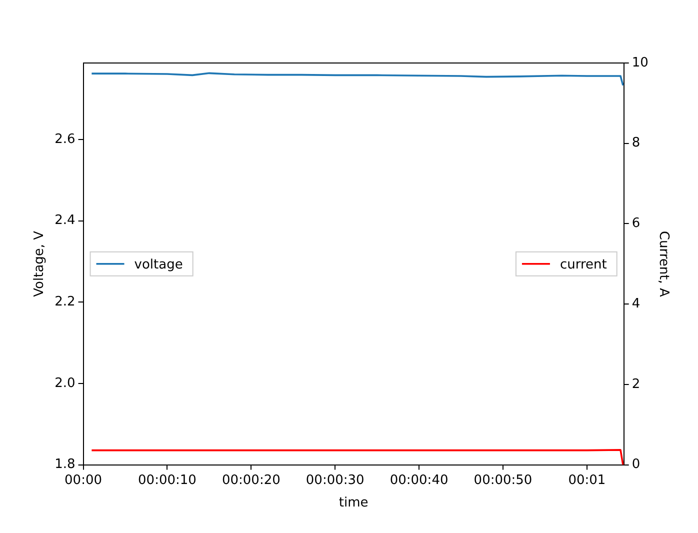 This screenshot has height=533, width=698. Describe the element at coordinates (663, 263) in the screenshot. I see `y2-axis-title: Current, A` at that location.